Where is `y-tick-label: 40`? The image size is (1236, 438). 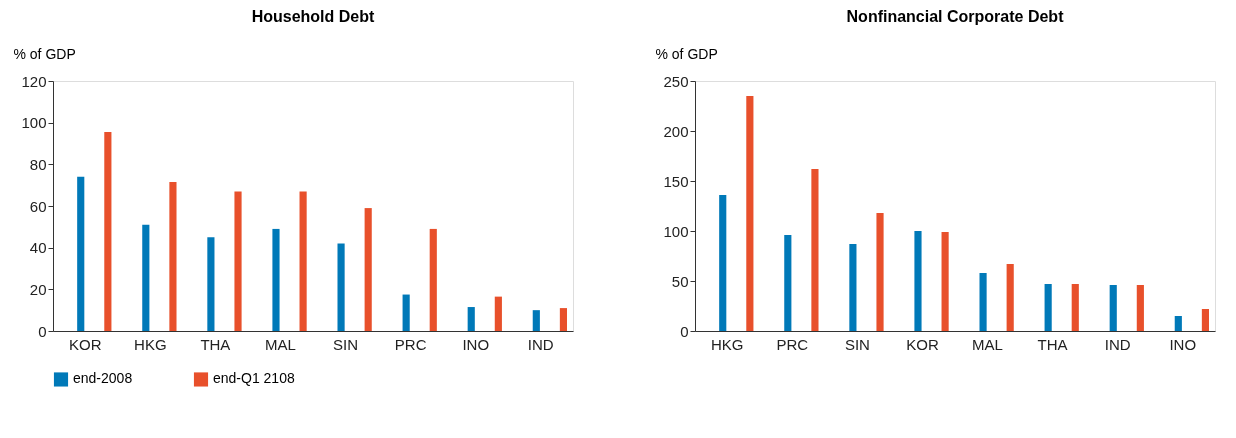
y-tick-label: 40 is located at coordinates (38, 248).